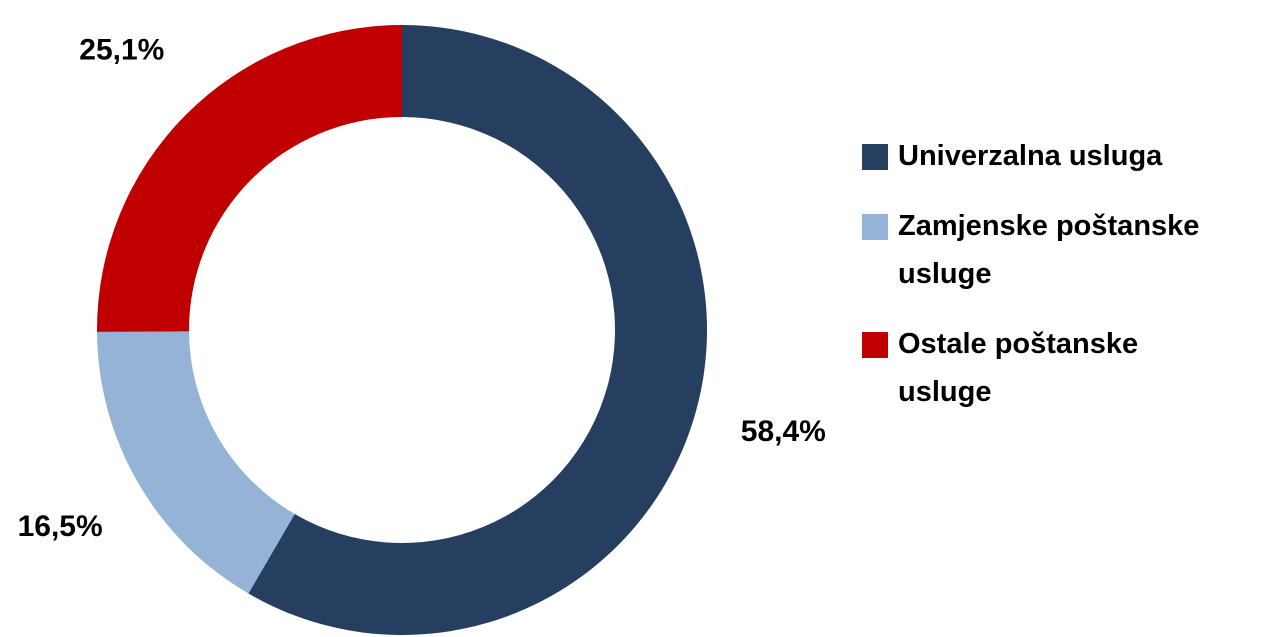 The height and width of the screenshot is (637, 1261). Describe the element at coordinates (1030, 156) in the screenshot. I see `legend-label: Univerzalna usluga` at that location.